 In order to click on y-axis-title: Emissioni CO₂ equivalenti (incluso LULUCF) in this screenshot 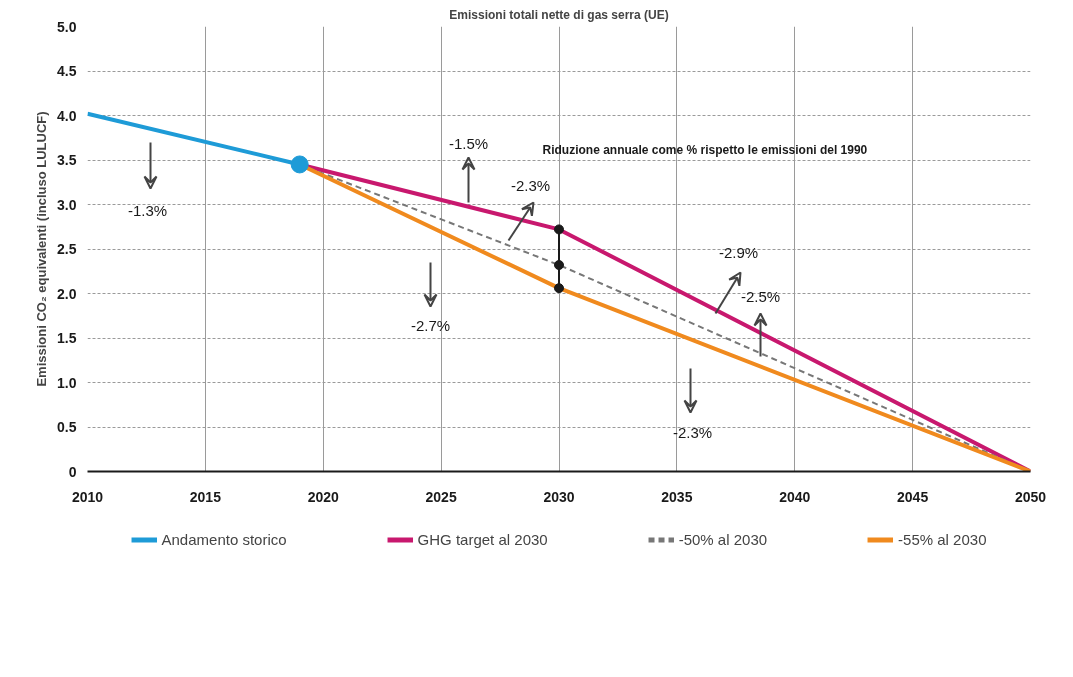, I will do `click(42, 249)`.